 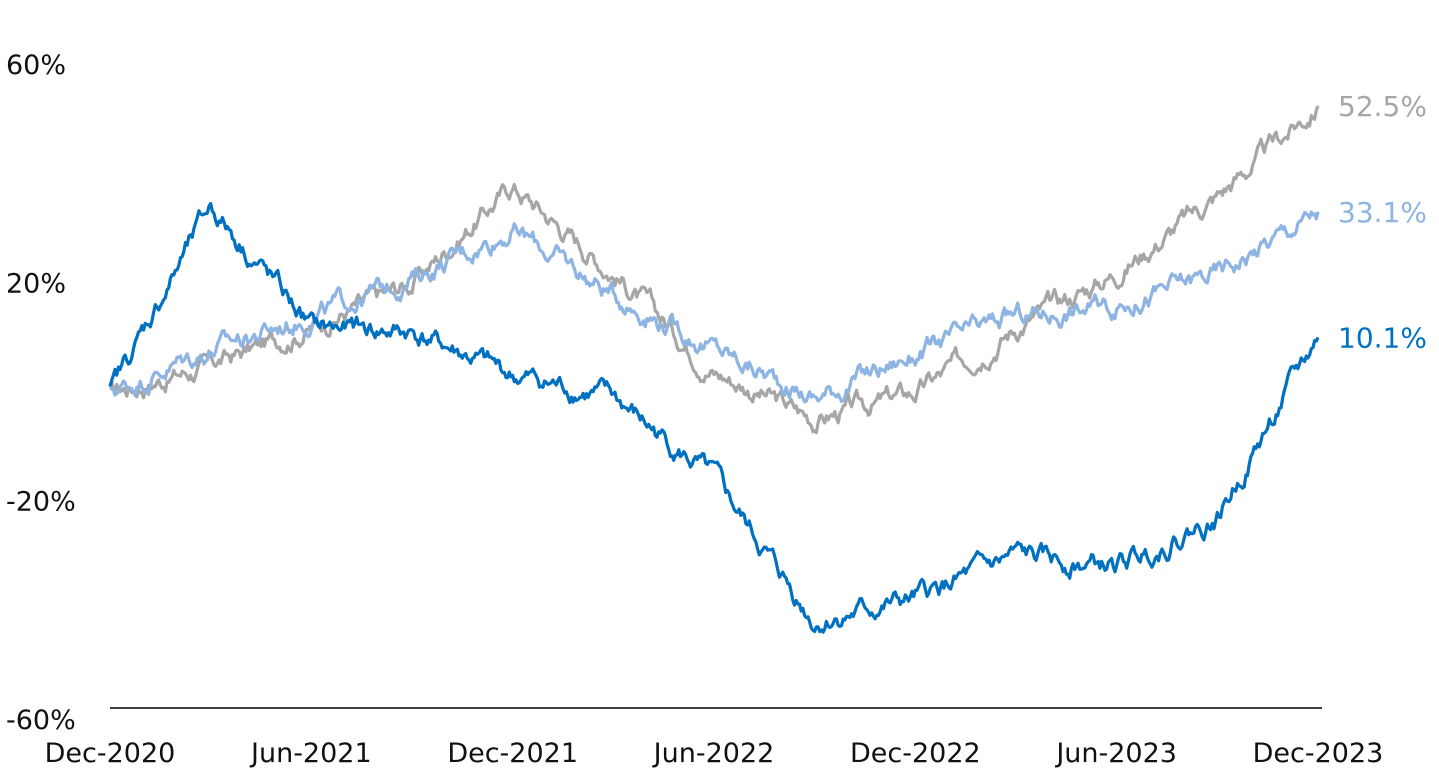 What do you see at coordinates (41, 720) in the screenshot?
I see `y-tick-label: -60%` at bounding box center [41, 720].